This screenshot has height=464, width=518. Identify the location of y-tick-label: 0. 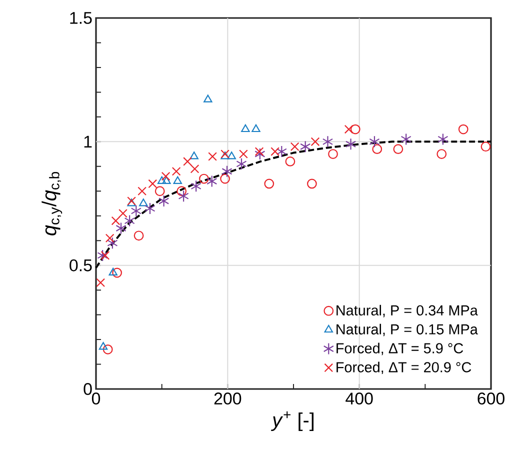
(88, 389).